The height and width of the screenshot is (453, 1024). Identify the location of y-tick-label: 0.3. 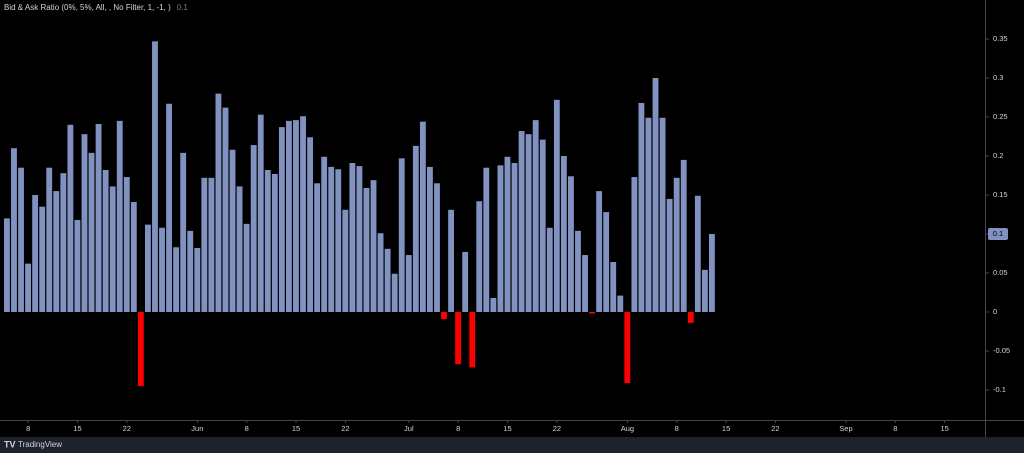
(998, 77).